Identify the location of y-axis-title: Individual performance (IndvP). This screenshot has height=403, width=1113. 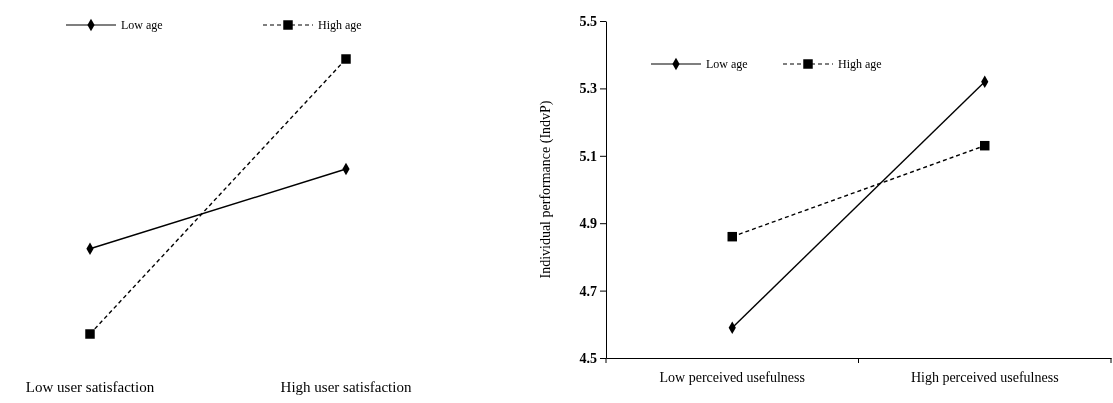
(546, 189).